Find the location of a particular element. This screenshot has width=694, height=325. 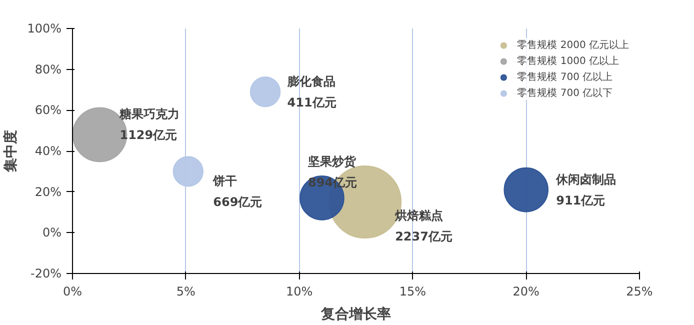

legend-label: 零售规模 700 亿以上 is located at coordinates (565, 77).